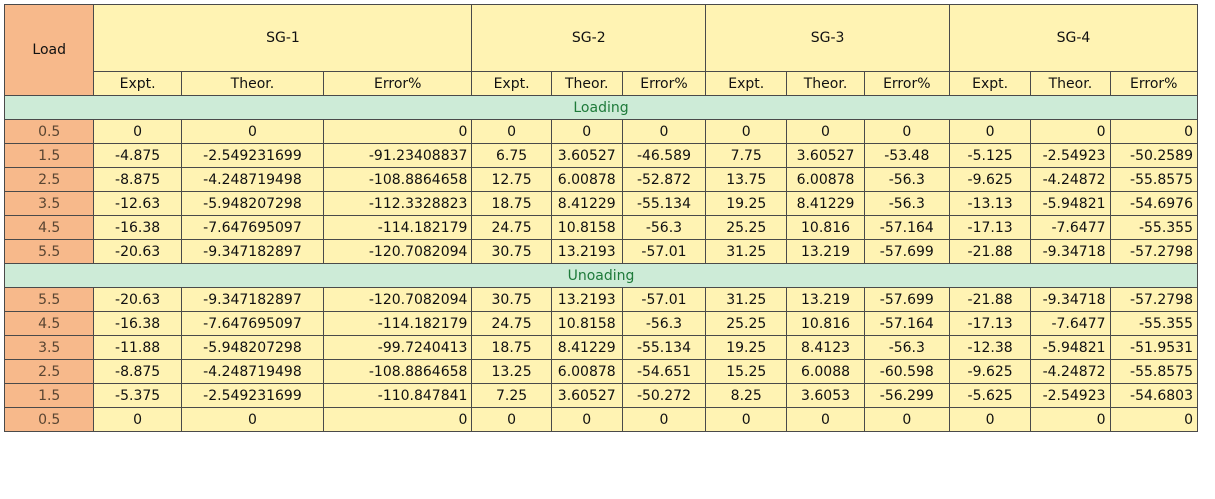  What do you see at coordinates (990, 371) in the screenshot?
I see `table-cell: -9.625` at bounding box center [990, 371].